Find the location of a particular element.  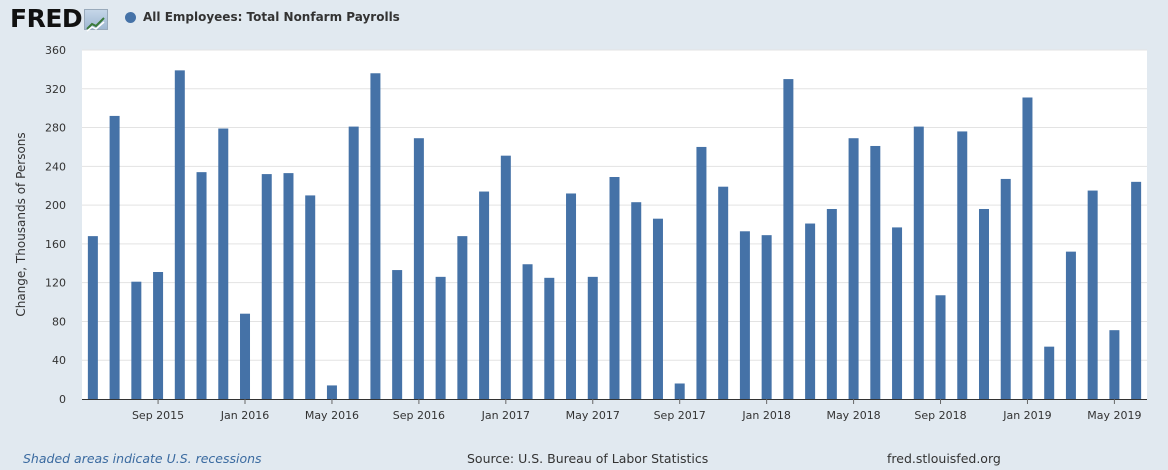

bar: May 2018: 269 is located at coordinates (853, 268).